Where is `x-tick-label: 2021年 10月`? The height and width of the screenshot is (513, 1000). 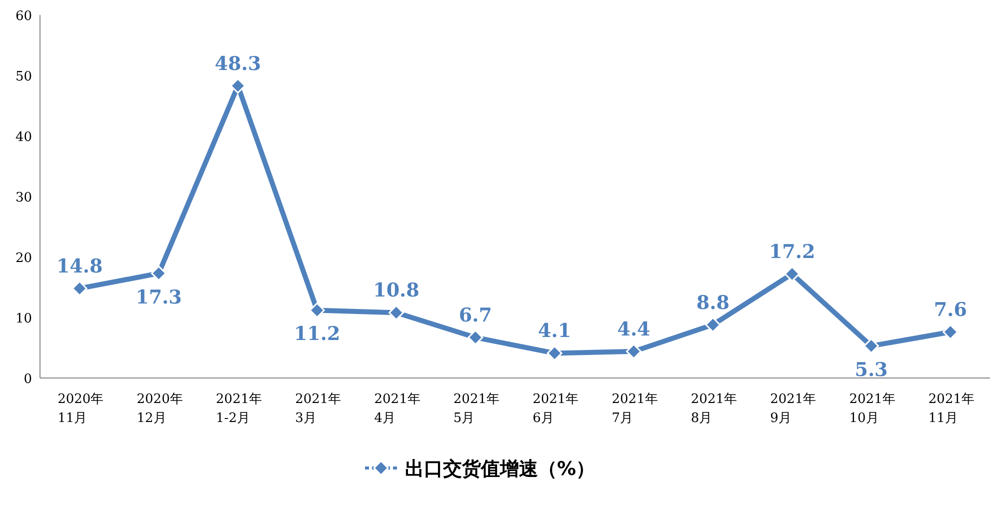 x-tick-label: 2021年 10月 is located at coordinates (872, 409).